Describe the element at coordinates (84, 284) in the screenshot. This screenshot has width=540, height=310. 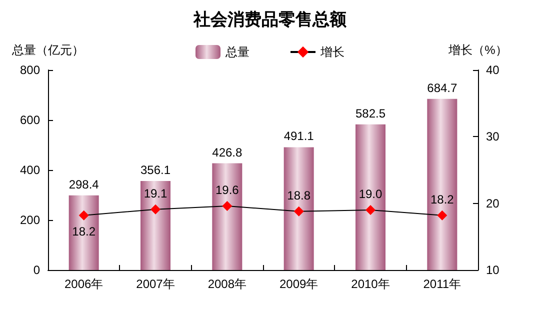
I see `x-tick-label: 2006年` at that location.